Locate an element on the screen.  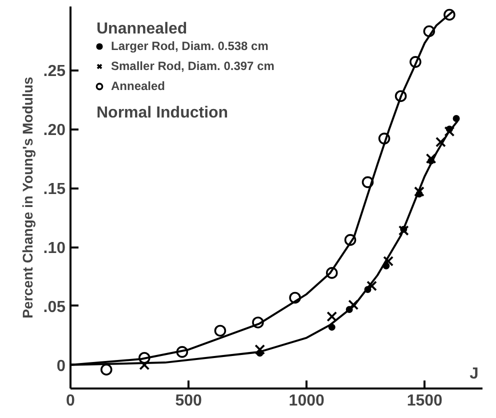
x-tick-label: 1000 is located at coordinates (306, 401).